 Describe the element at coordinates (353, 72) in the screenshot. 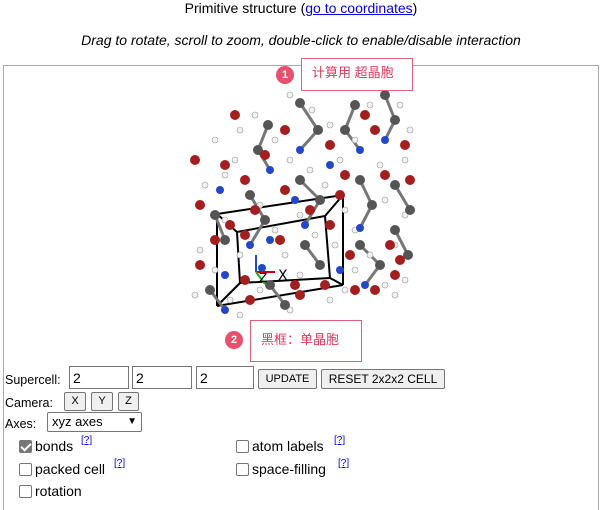

I see `supercell-annotation-text: 计算用 超晶胞` at that location.